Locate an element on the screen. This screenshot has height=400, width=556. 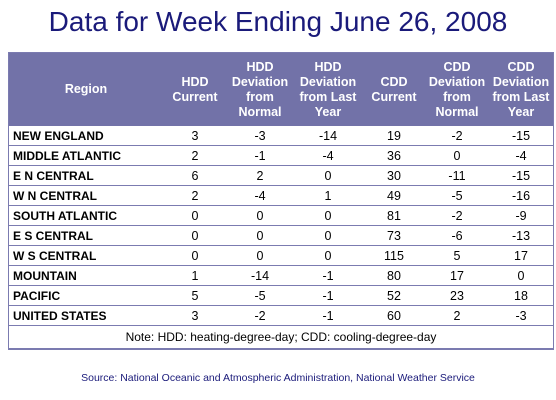
region-cell: UNITED STATES is located at coordinates (86, 315).